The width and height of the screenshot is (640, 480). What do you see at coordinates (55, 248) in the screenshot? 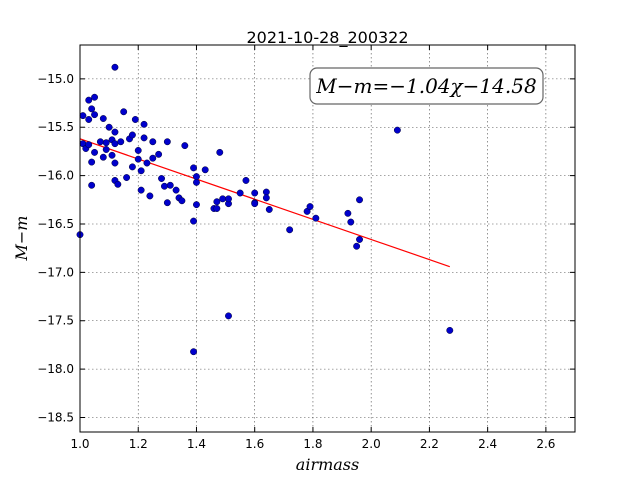
I see `y-tick-labels: −15.0 −15.5 −16.0 −16.5 −17.0 −17.5 −18.0 −18.5` at bounding box center [55, 248].